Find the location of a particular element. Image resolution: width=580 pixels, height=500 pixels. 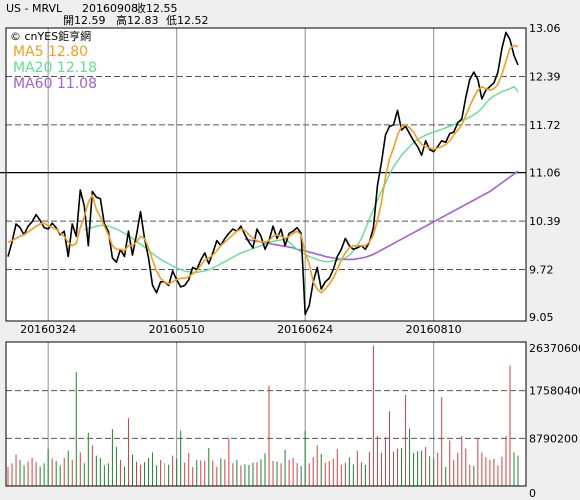

x-tick-label: 20160324 is located at coordinates (48, 329).